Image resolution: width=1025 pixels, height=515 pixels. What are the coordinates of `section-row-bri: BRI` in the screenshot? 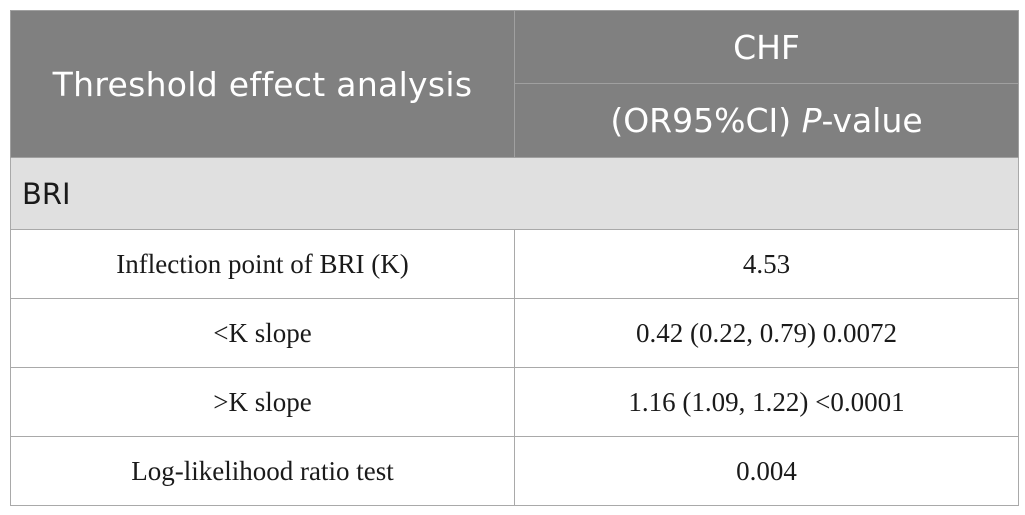 It's located at (514, 193).